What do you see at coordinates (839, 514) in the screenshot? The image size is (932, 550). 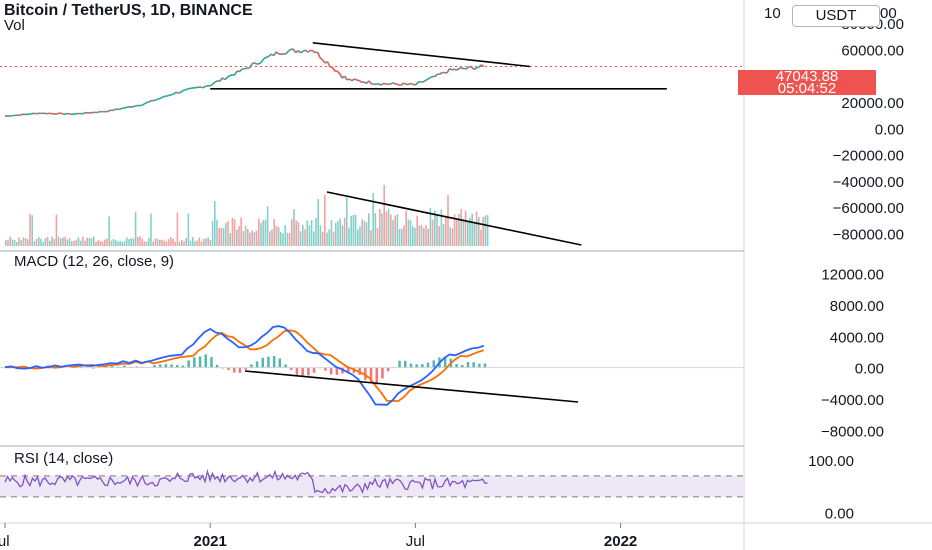 I see `rsi-axis-tick: 0.00` at bounding box center [839, 514].